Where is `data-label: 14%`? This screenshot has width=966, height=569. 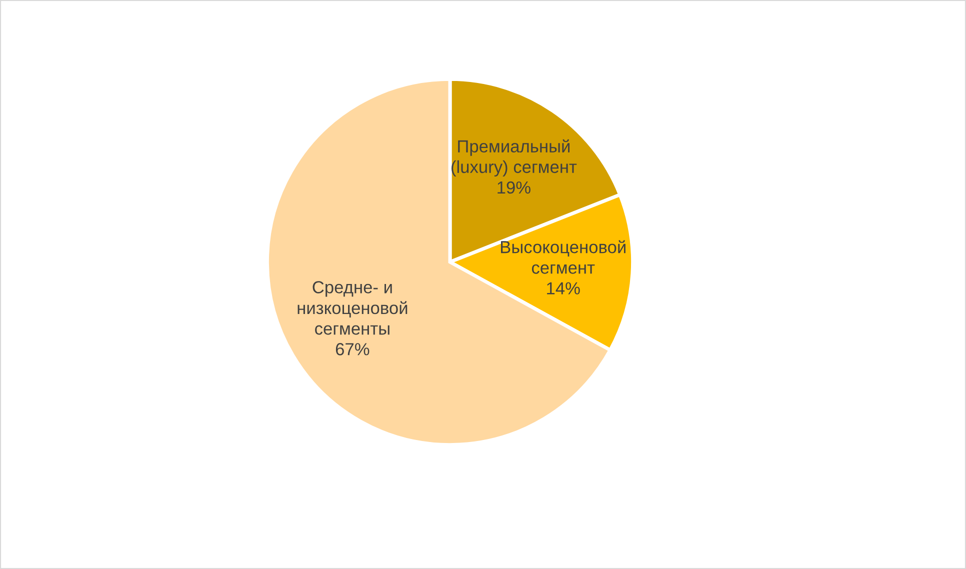
data-label: 14% is located at coordinates (563, 288).